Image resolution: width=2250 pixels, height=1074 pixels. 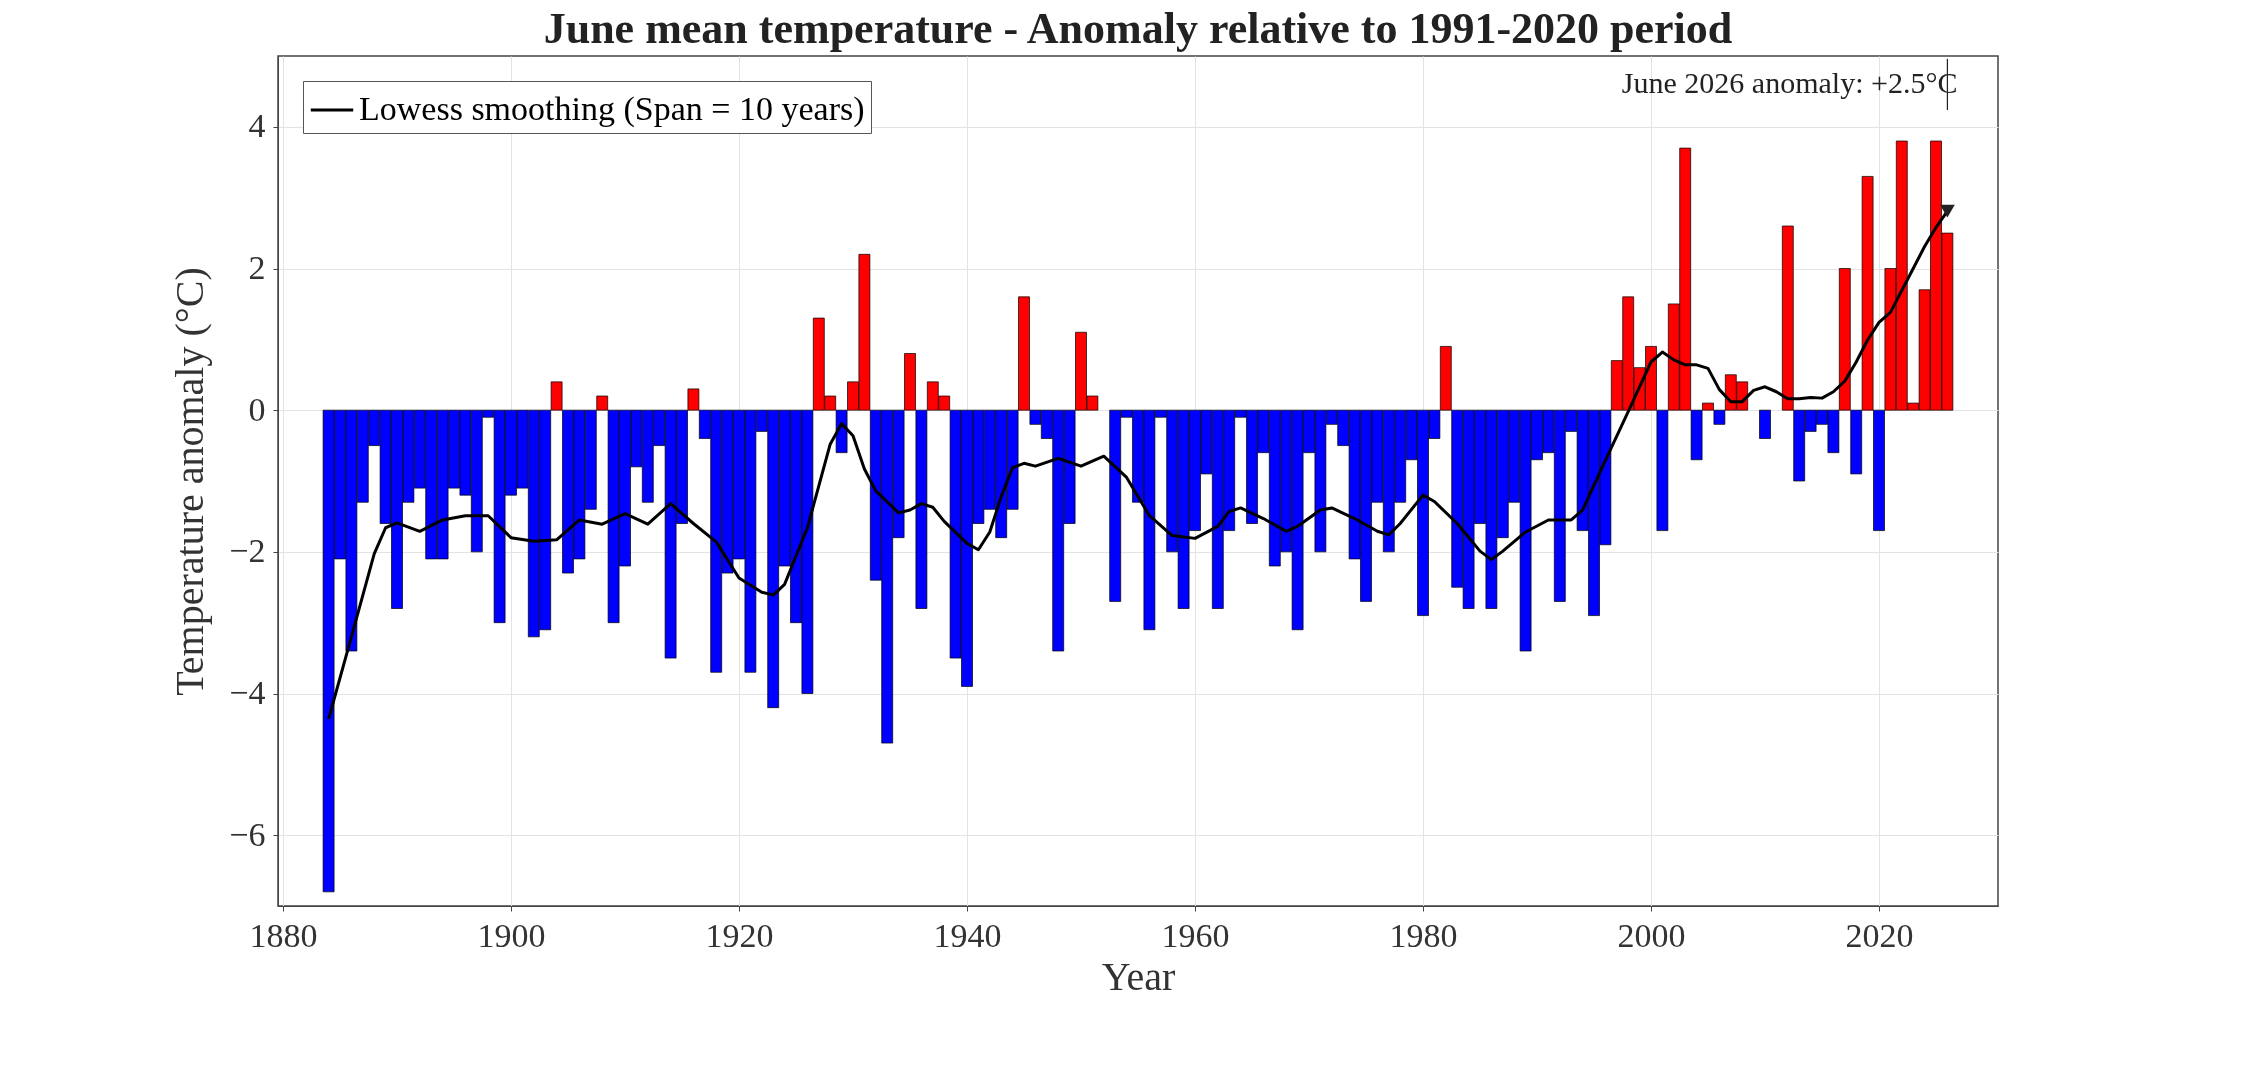 What do you see at coordinates (1879, 935) in the screenshot?
I see `x-tick-label: 2020` at bounding box center [1879, 935].